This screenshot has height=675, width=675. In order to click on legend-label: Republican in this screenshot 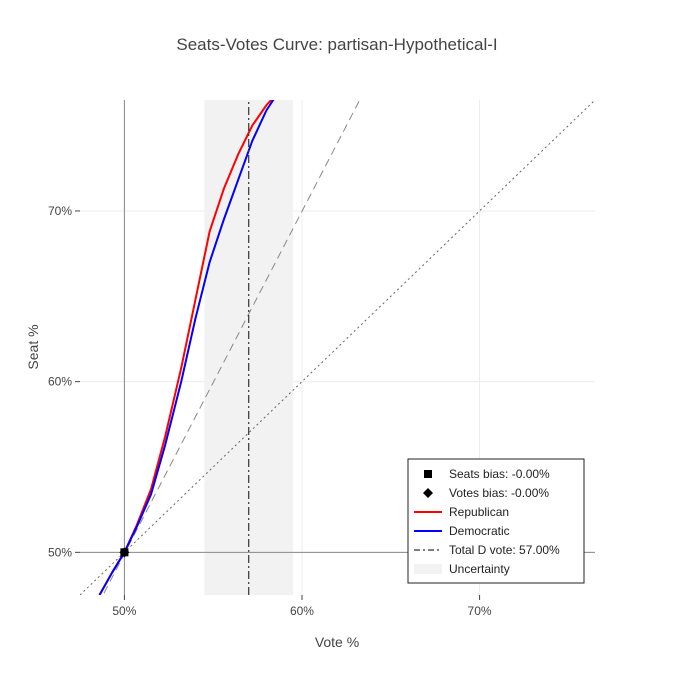, I will do `click(479, 512)`.